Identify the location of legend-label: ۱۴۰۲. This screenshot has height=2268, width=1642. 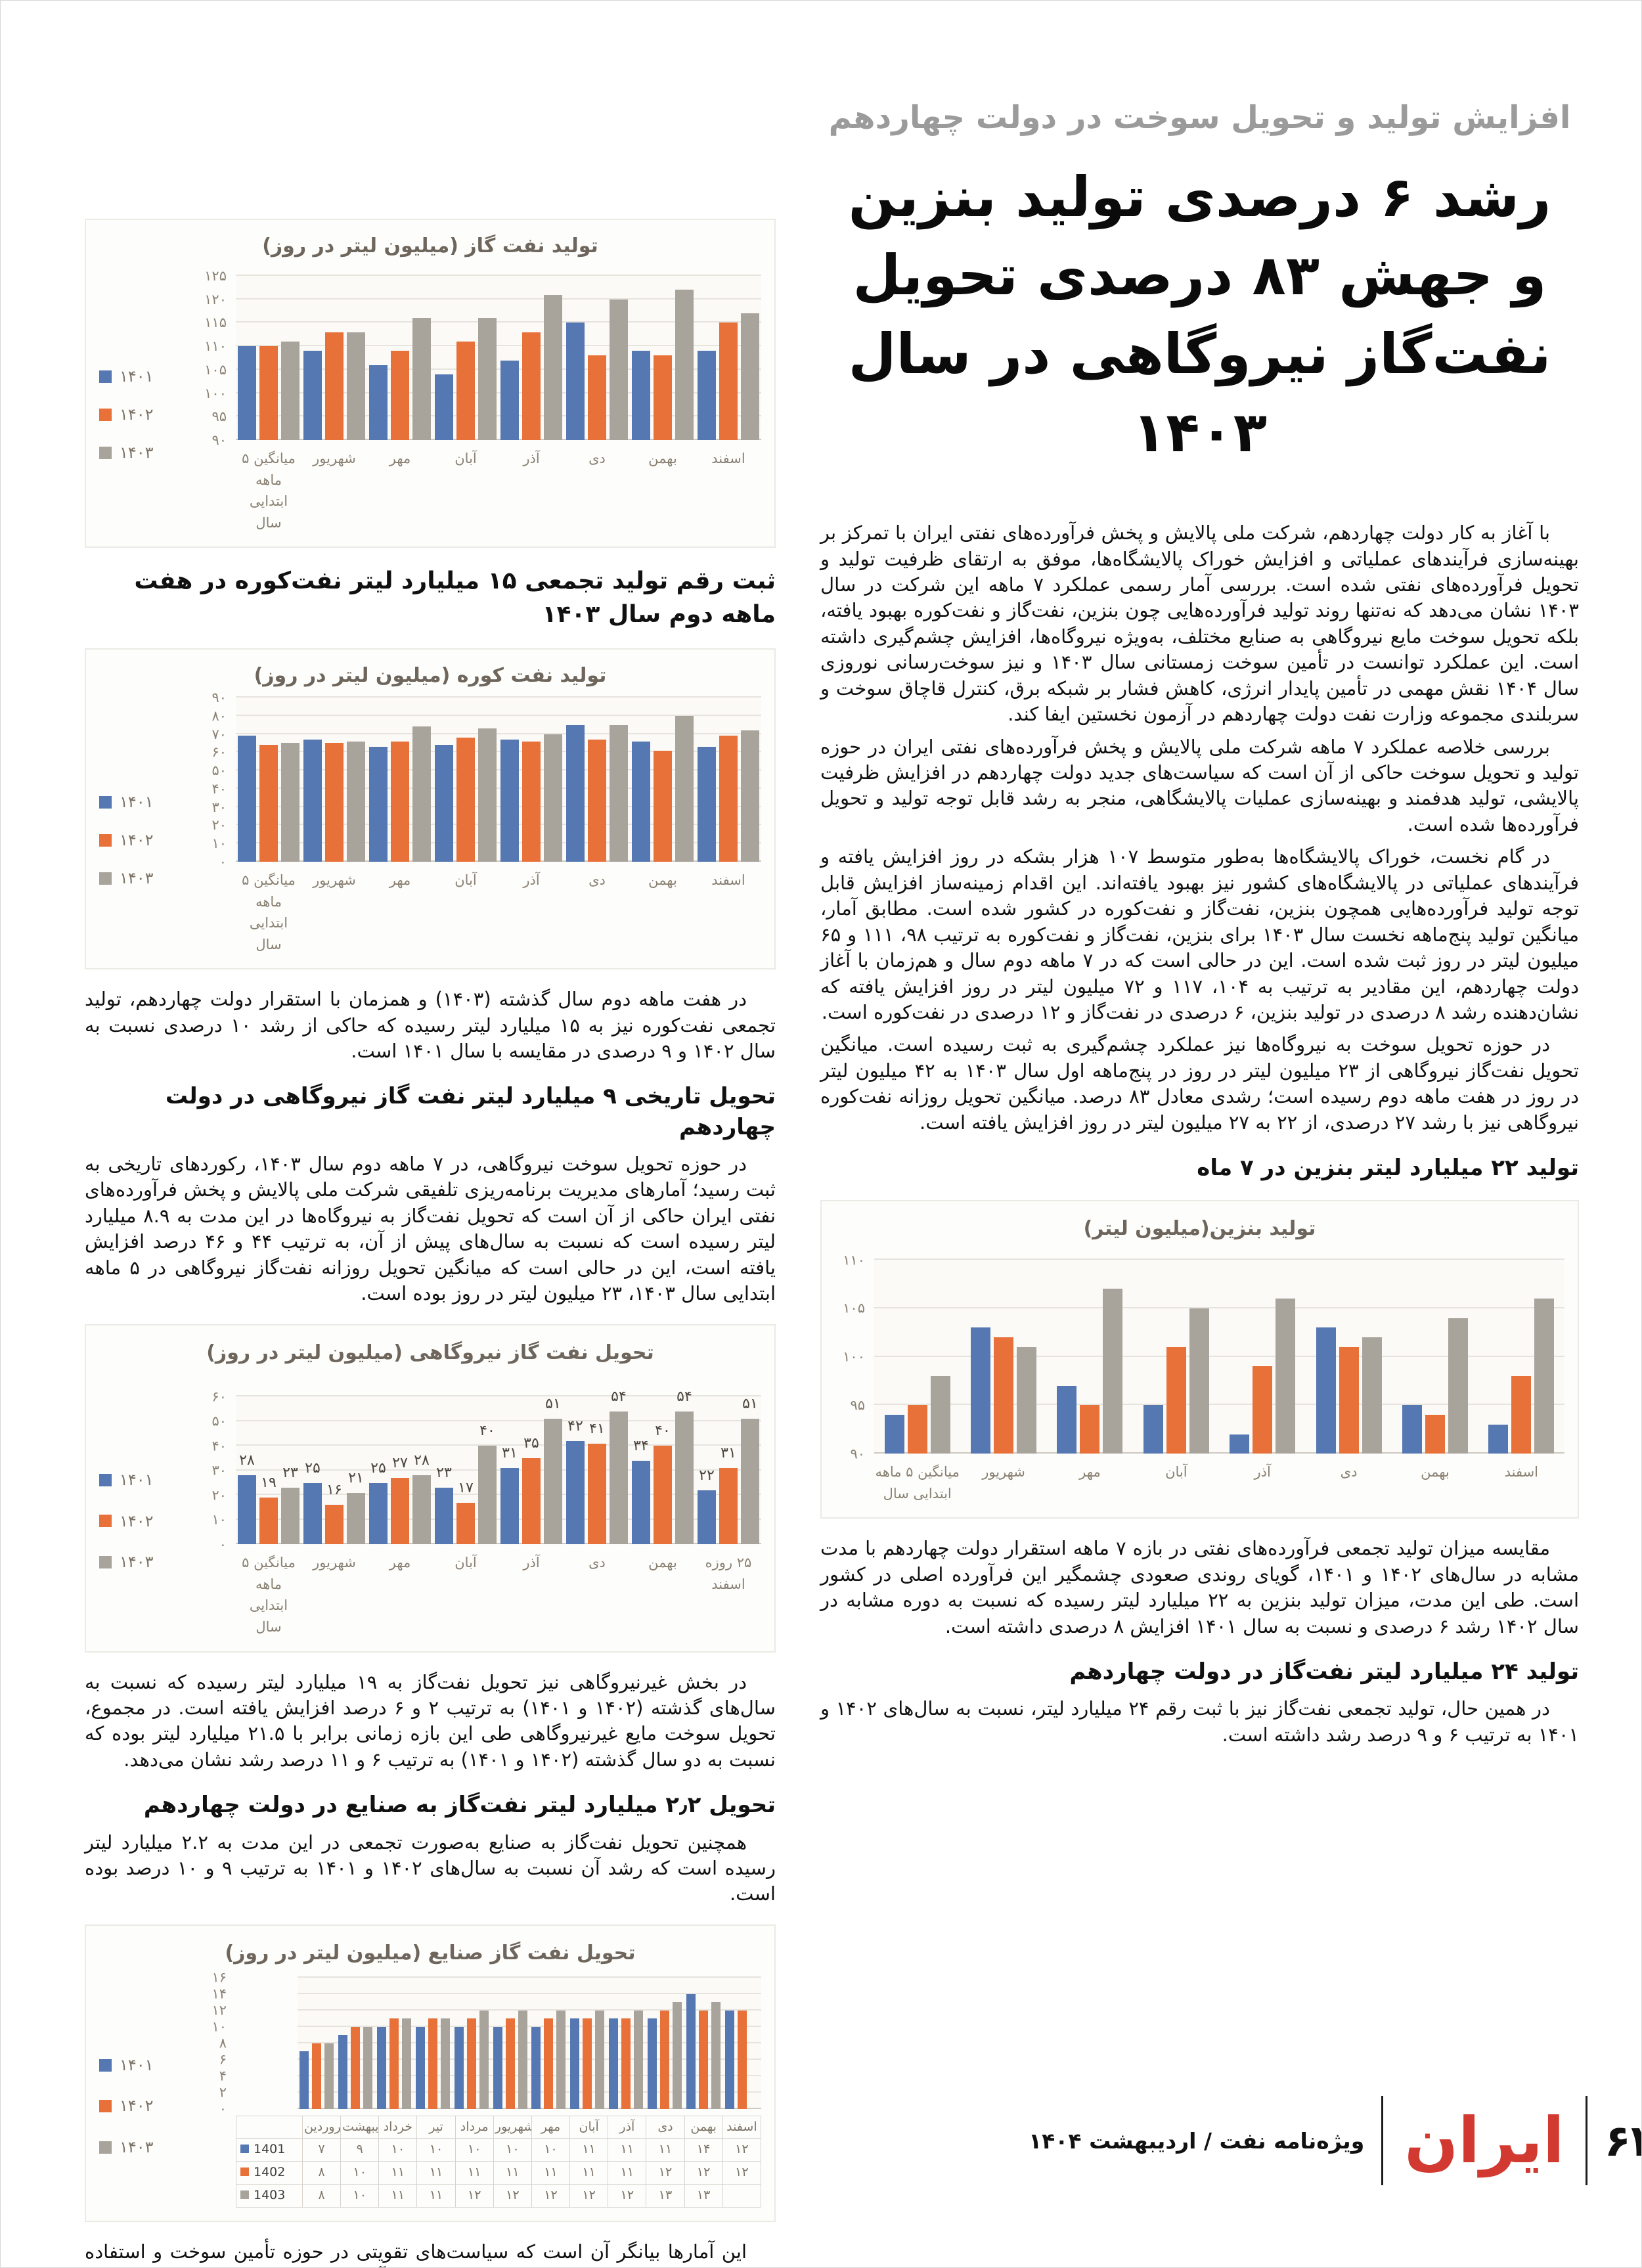
(137, 414).